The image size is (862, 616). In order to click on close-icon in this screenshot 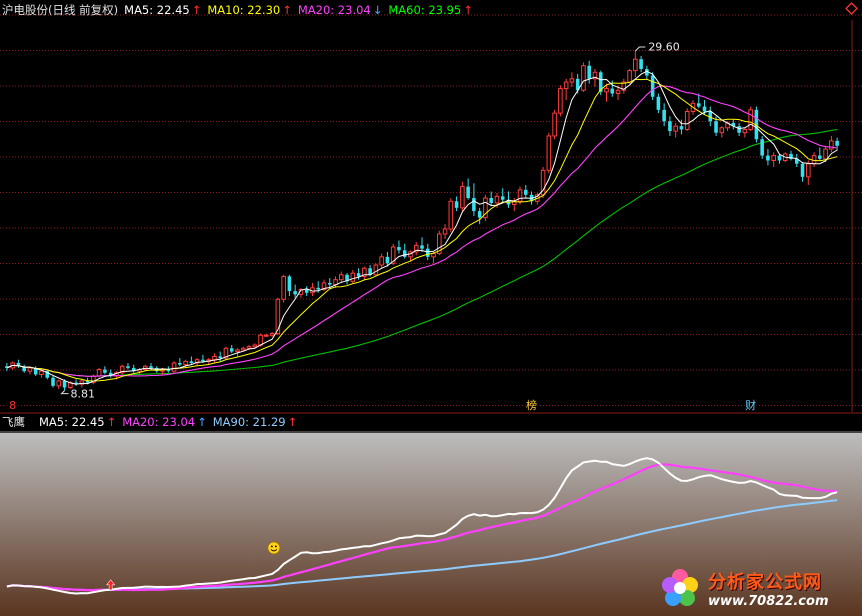, I will do `click(851, 8)`.